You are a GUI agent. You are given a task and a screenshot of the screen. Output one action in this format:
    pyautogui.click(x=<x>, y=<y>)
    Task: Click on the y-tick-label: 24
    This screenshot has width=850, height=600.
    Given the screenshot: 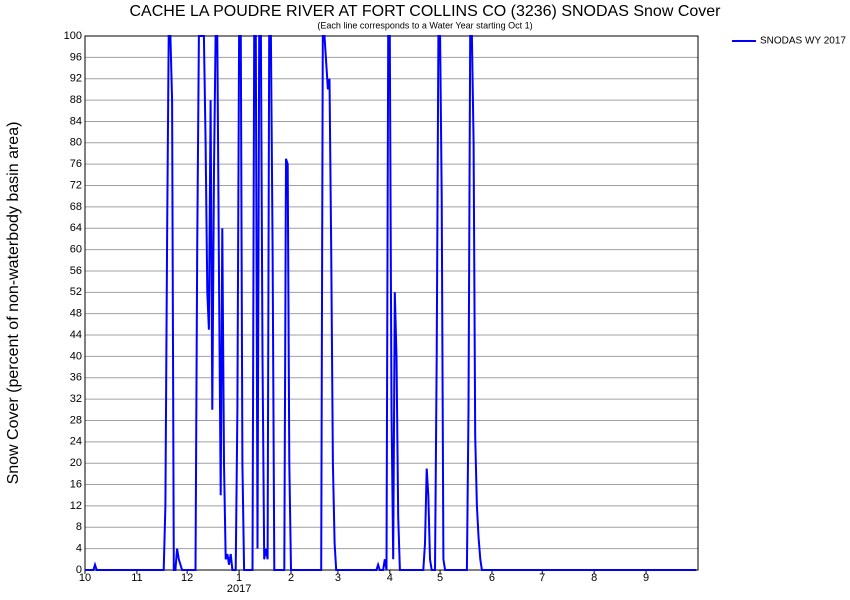 What is the action you would take?
    pyautogui.click(x=76, y=442)
    